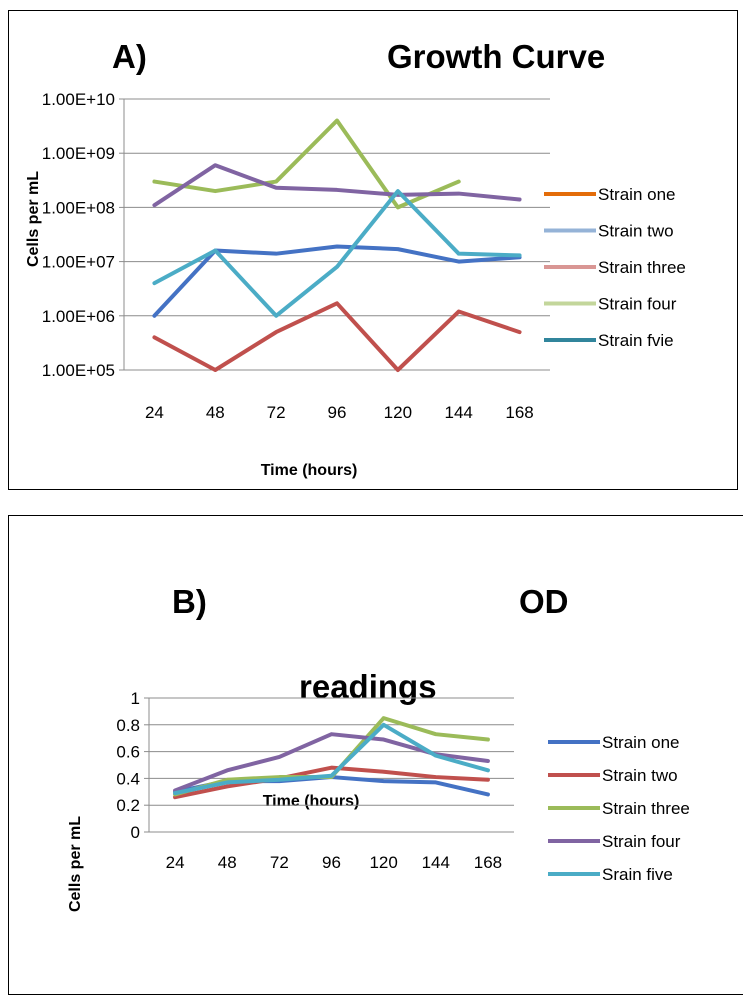 The width and height of the screenshot is (743, 1007). What do you see at coordinates (337, 253) in the screenshot?
I see `series-line-strain-fvie` at bounding box center [337, 253].